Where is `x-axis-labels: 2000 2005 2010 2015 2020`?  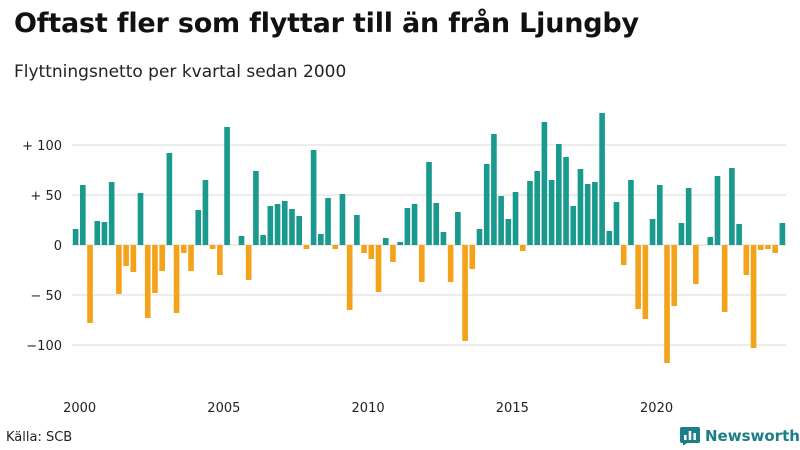
x-axis-labels: 2000 2005 2010 2015 2020 is located at coordinates (368, 408).